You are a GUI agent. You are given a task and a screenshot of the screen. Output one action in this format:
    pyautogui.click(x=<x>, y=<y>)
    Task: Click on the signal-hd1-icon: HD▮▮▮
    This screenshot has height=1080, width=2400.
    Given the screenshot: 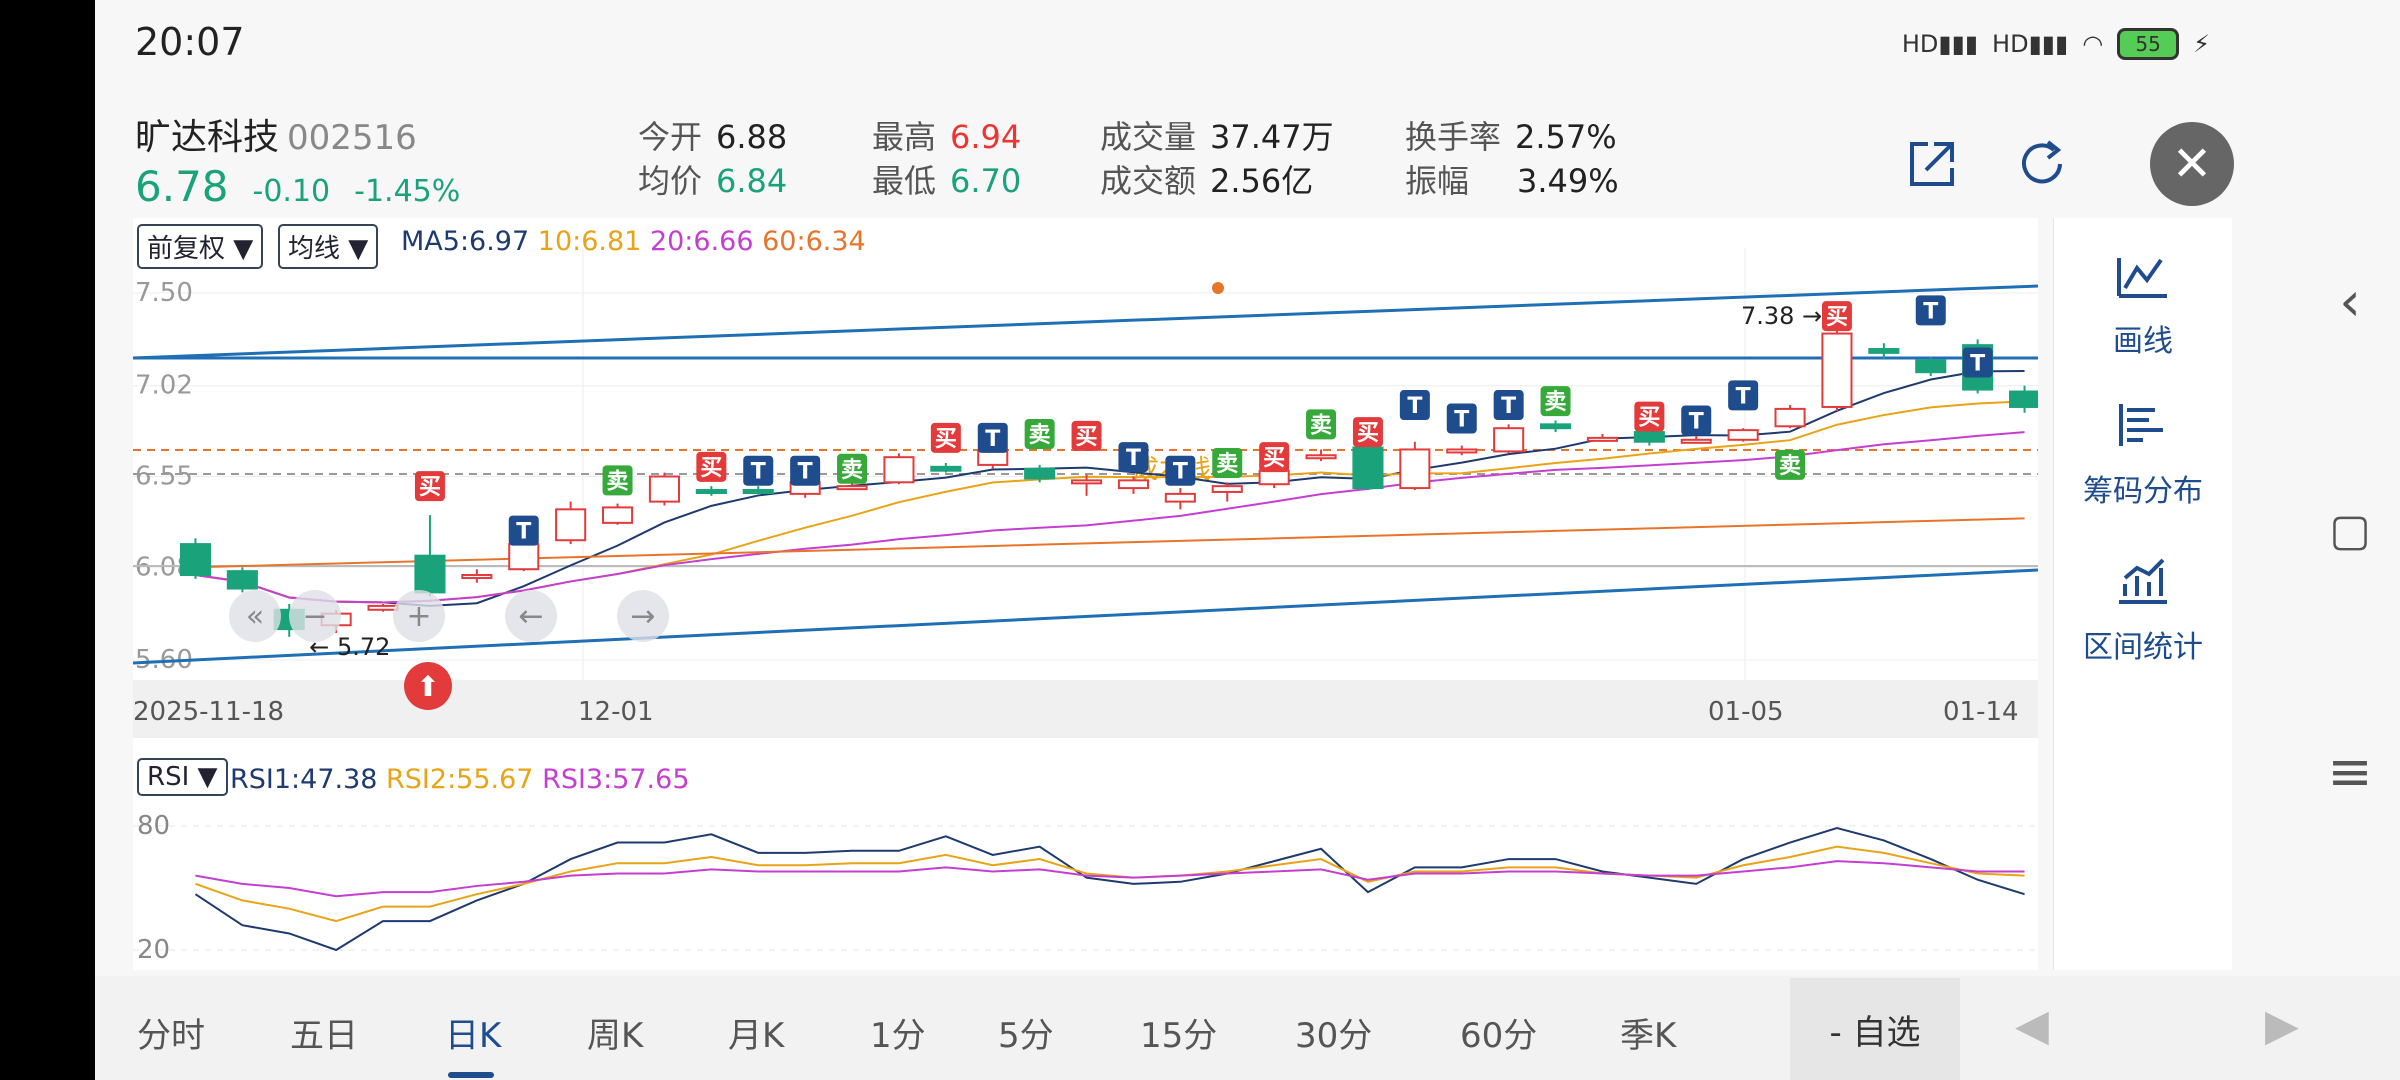 What is the action you would take?
    pyautogui.click(x=1940, y=44)
    